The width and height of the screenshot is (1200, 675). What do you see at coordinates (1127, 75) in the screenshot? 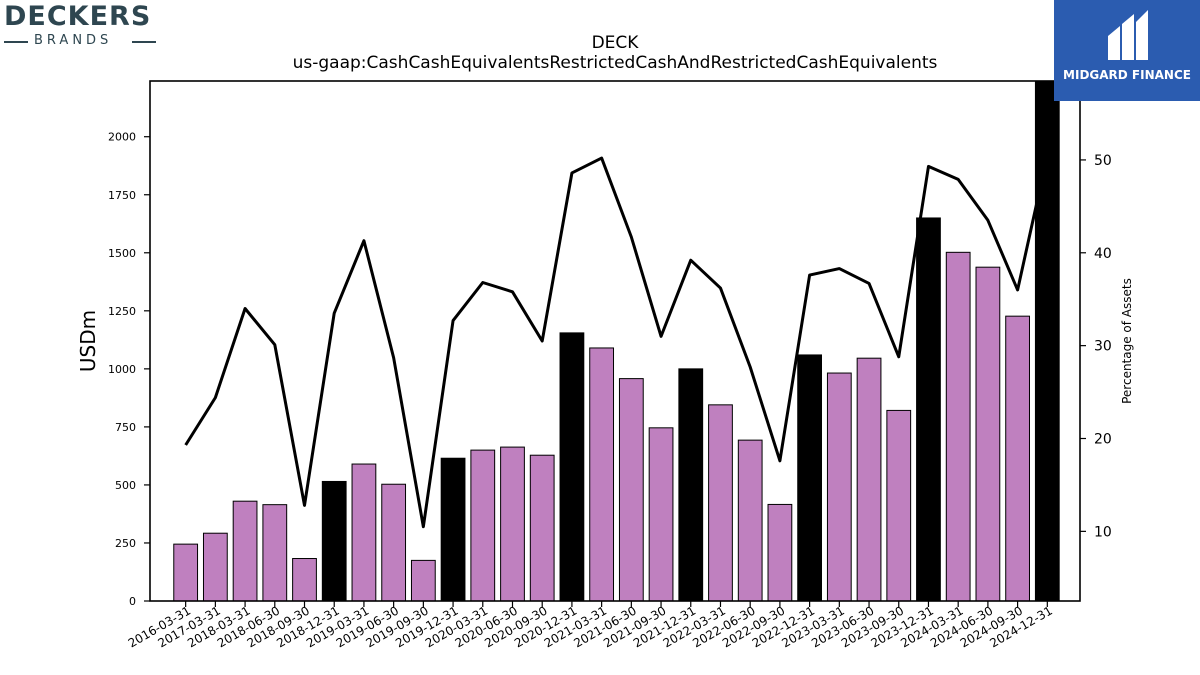
I see `midgard-logo-word: MIDGARD FINANCE` at bounding box center [1127, 75].